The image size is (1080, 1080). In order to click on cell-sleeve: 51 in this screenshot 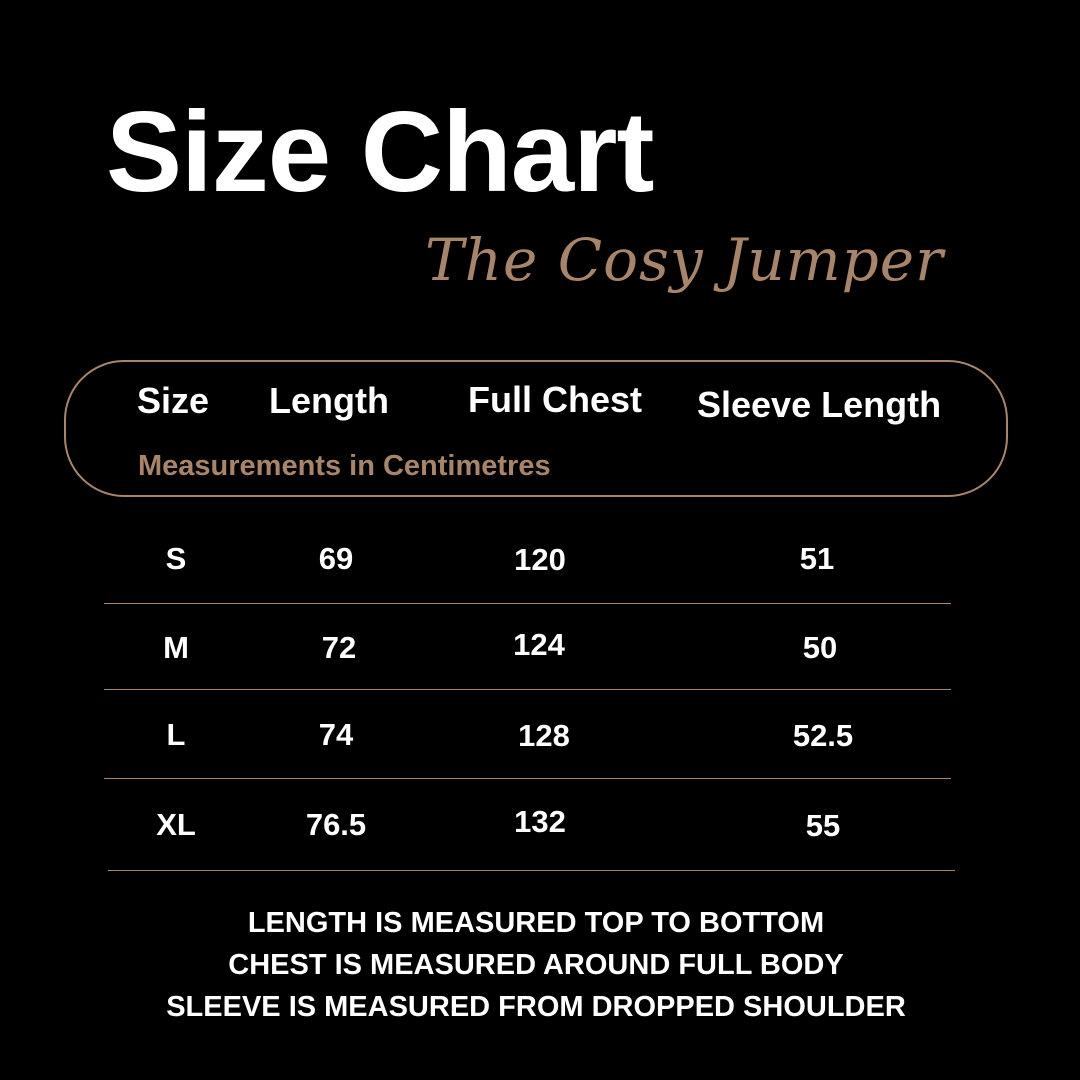, I will do `click(817, 558)`.